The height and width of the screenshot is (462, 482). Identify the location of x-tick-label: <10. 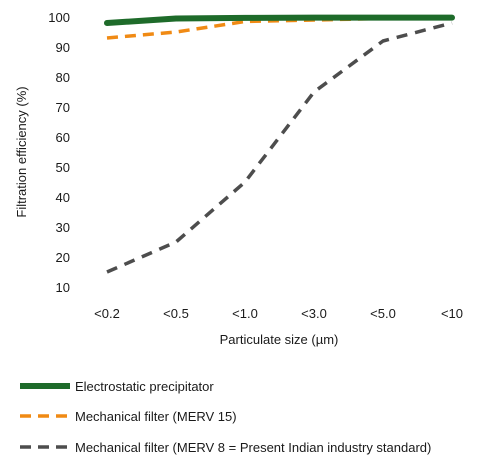
(452, 313).